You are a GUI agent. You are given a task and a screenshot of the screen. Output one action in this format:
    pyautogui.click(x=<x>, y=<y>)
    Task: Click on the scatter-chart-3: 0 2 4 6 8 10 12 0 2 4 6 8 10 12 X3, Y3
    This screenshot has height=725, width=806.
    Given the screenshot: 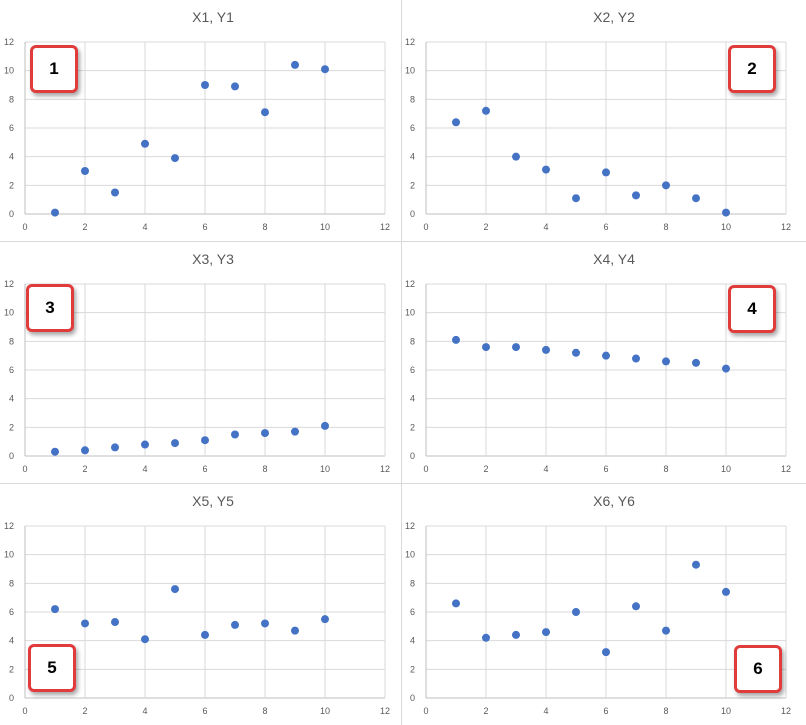 What is the action you would take?
    pyautogui.click(x=197, y=362)
    